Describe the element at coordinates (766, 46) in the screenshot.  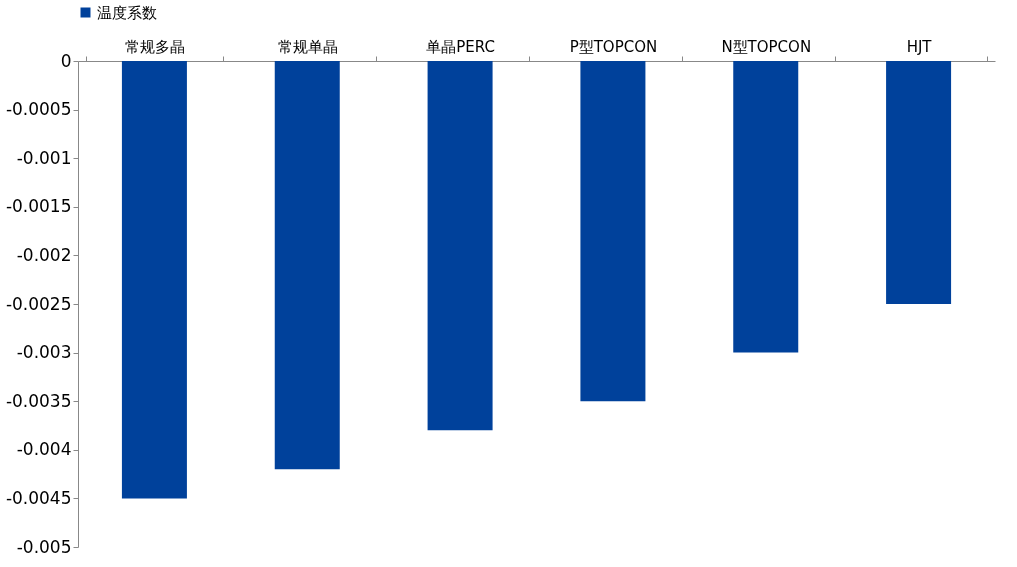
I see `x-tick-label: N型TOPCON` at that location.